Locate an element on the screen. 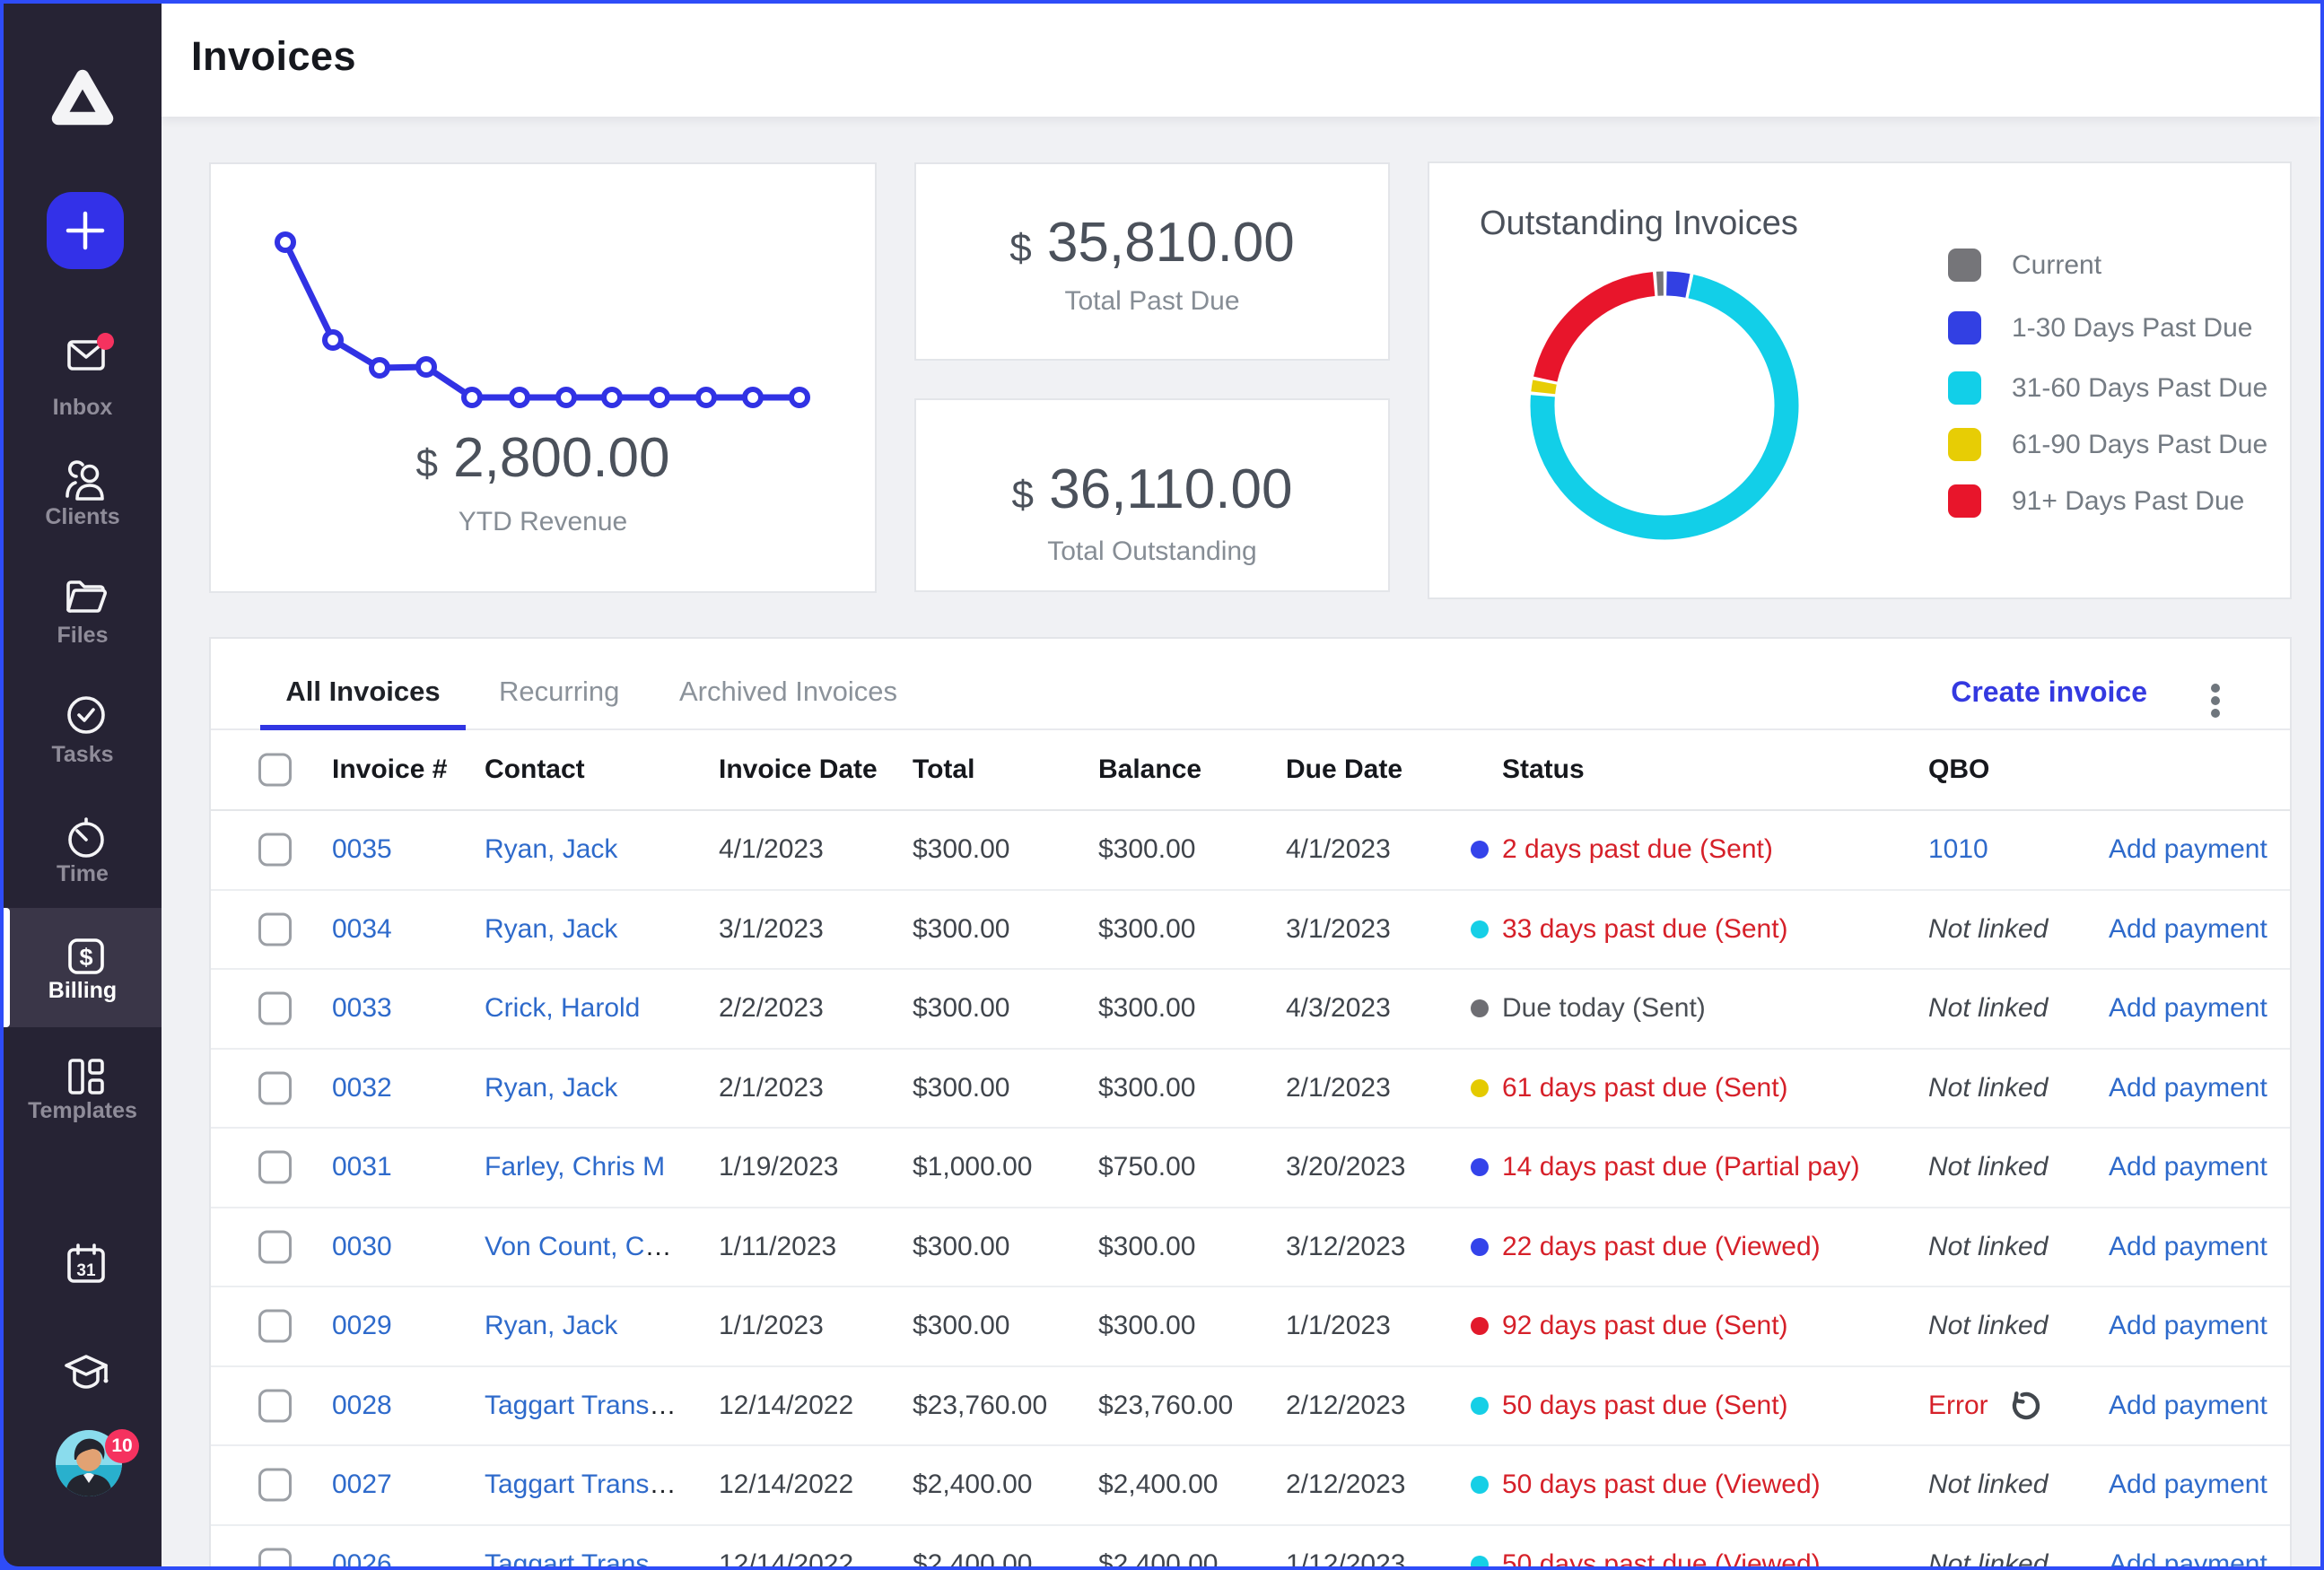 This screenshot has width=2324, height=1570. svg-text: 31 is located at coordinates (86, 1270).